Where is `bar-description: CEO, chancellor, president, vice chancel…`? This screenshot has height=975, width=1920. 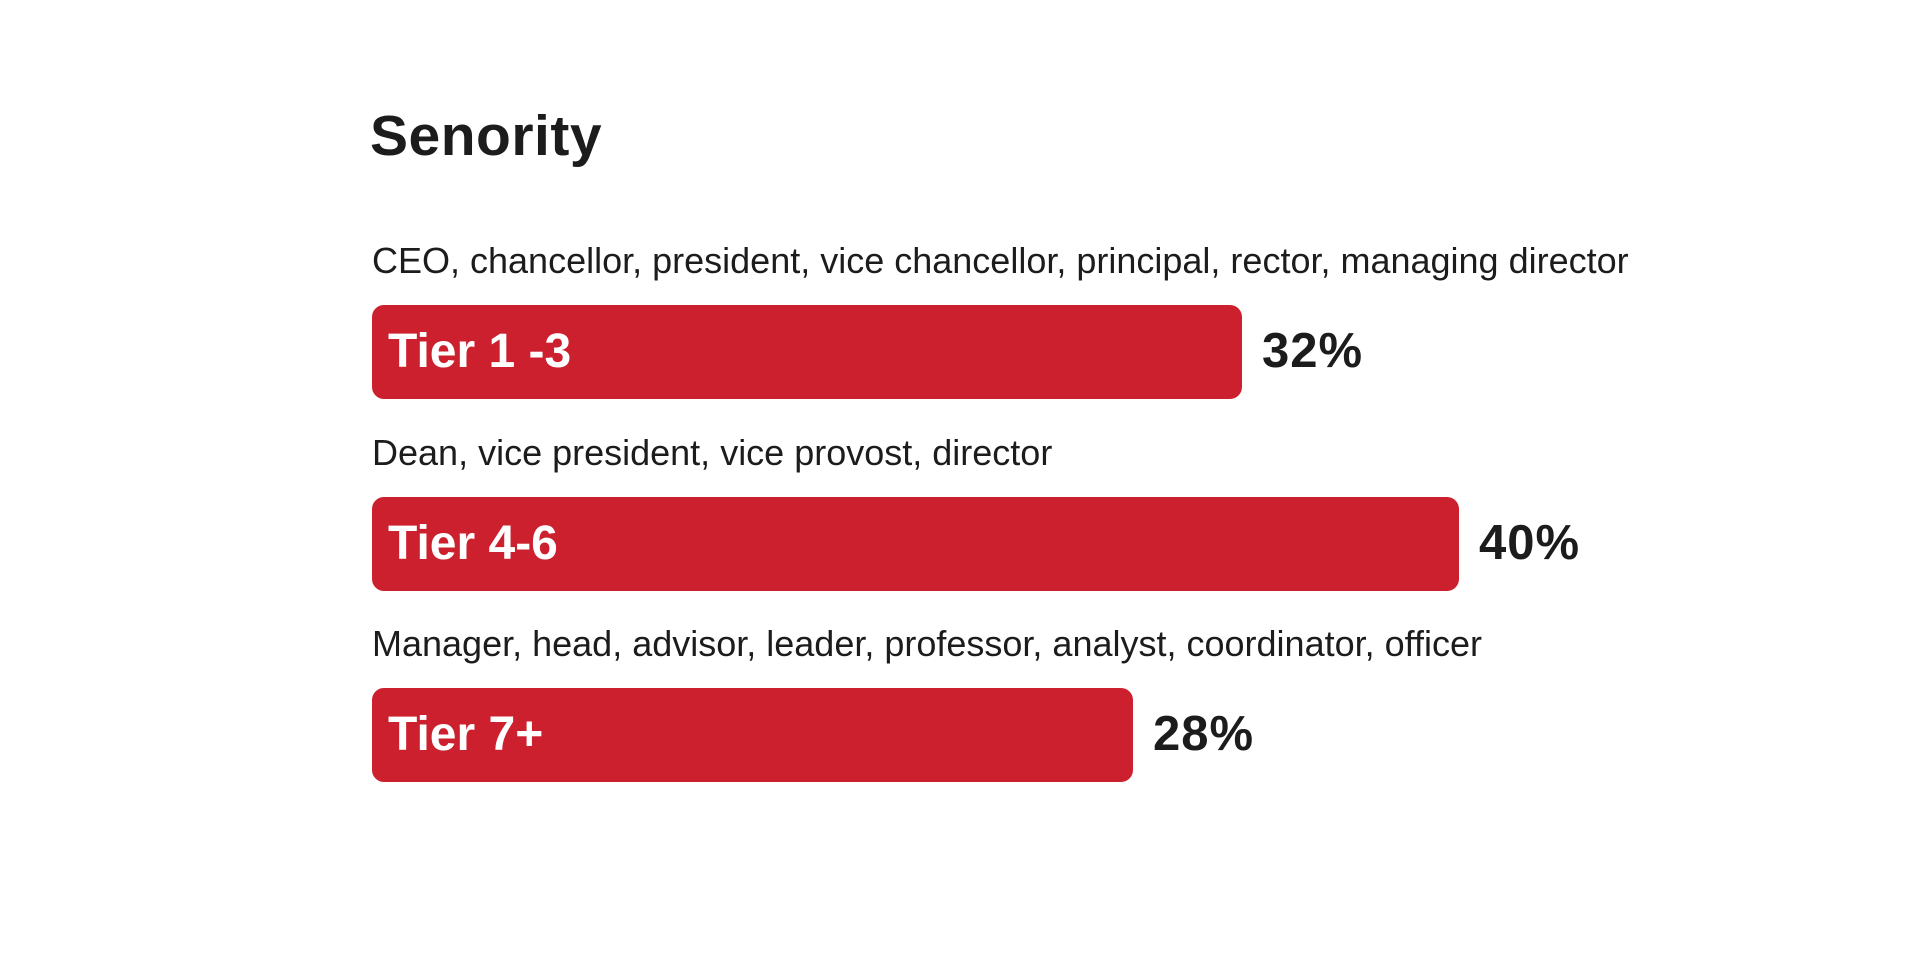
bar-description: CEO, chancellor, president, vice chancel… is located at coordinates (1000, 260).